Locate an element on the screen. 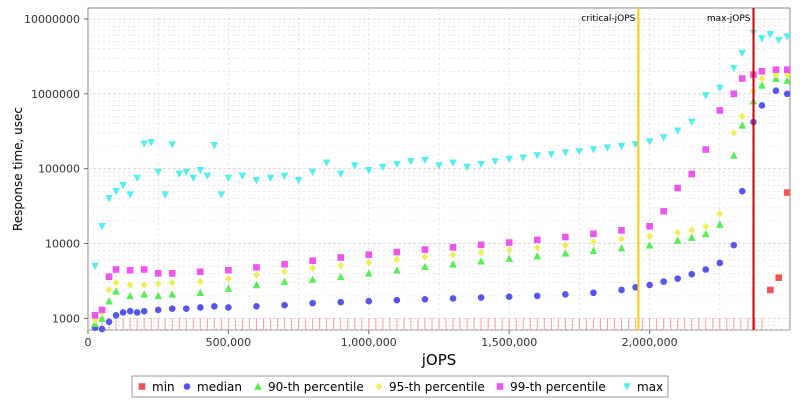 The height and width of the screenshot is (400, 800). y-tick-label: 100000 is located at coordinates (59, 169).